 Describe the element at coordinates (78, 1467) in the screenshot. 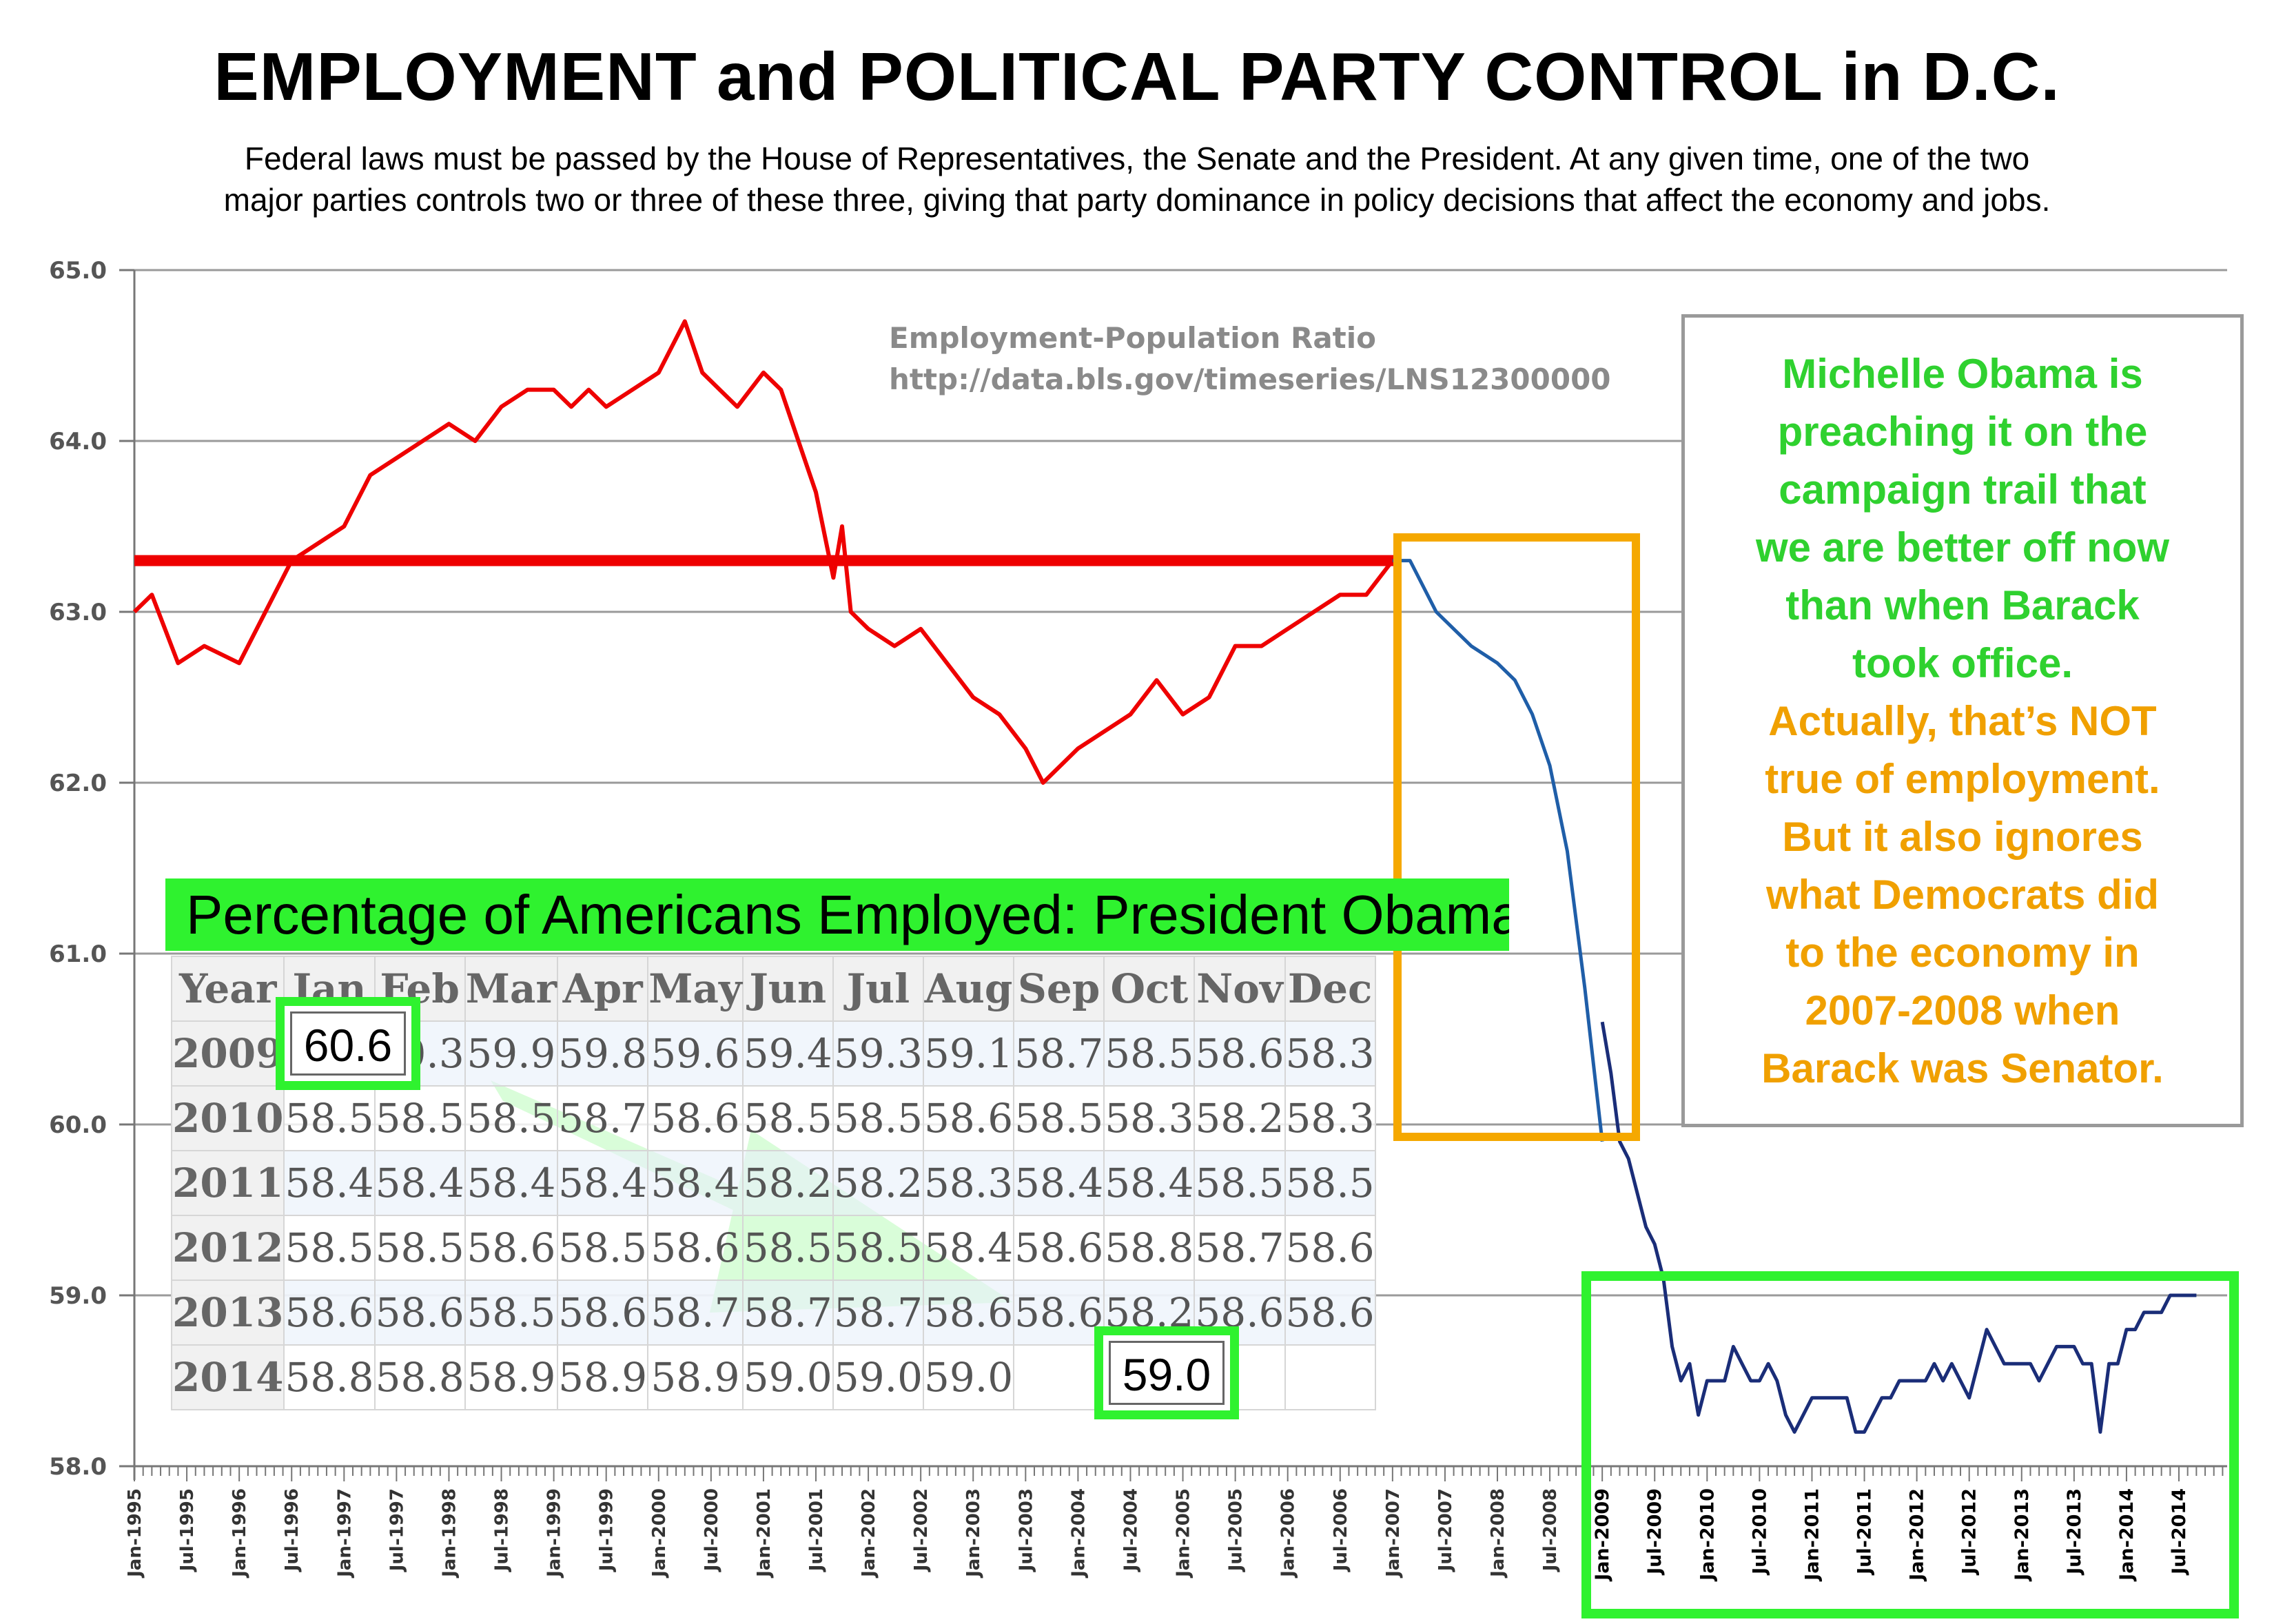

I see `y-tick-label: 58.0` at that location.